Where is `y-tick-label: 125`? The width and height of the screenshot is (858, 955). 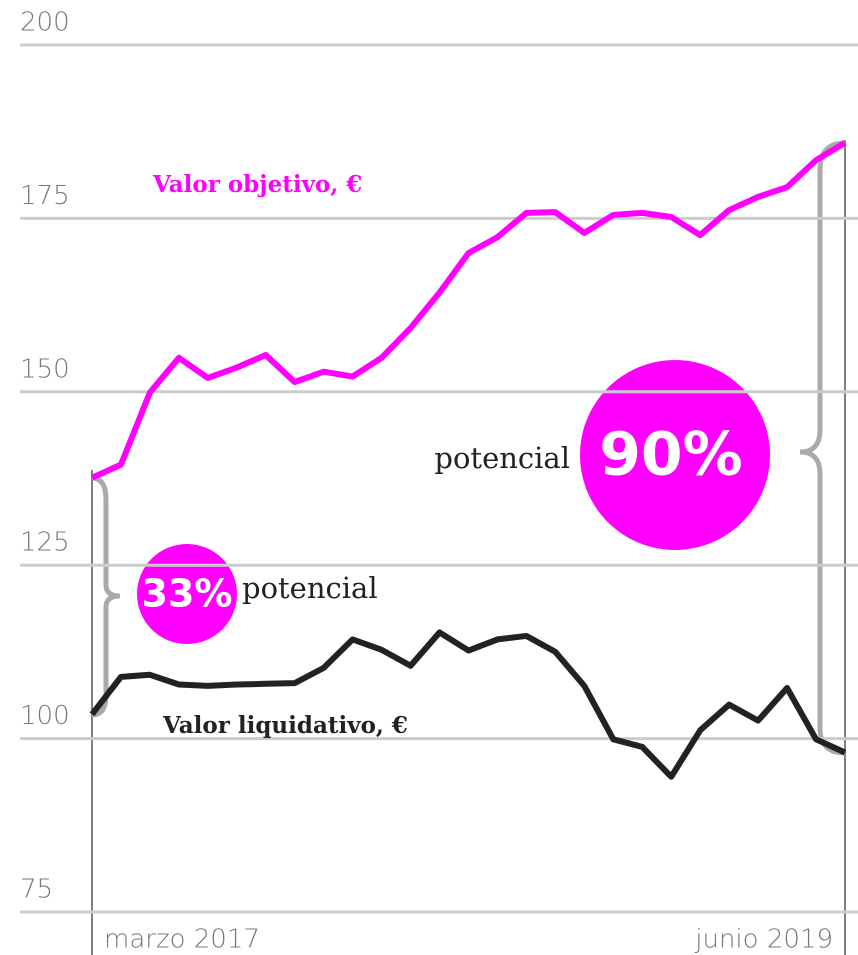
y-tick-label: 125 is located at coordinates (45, 543).